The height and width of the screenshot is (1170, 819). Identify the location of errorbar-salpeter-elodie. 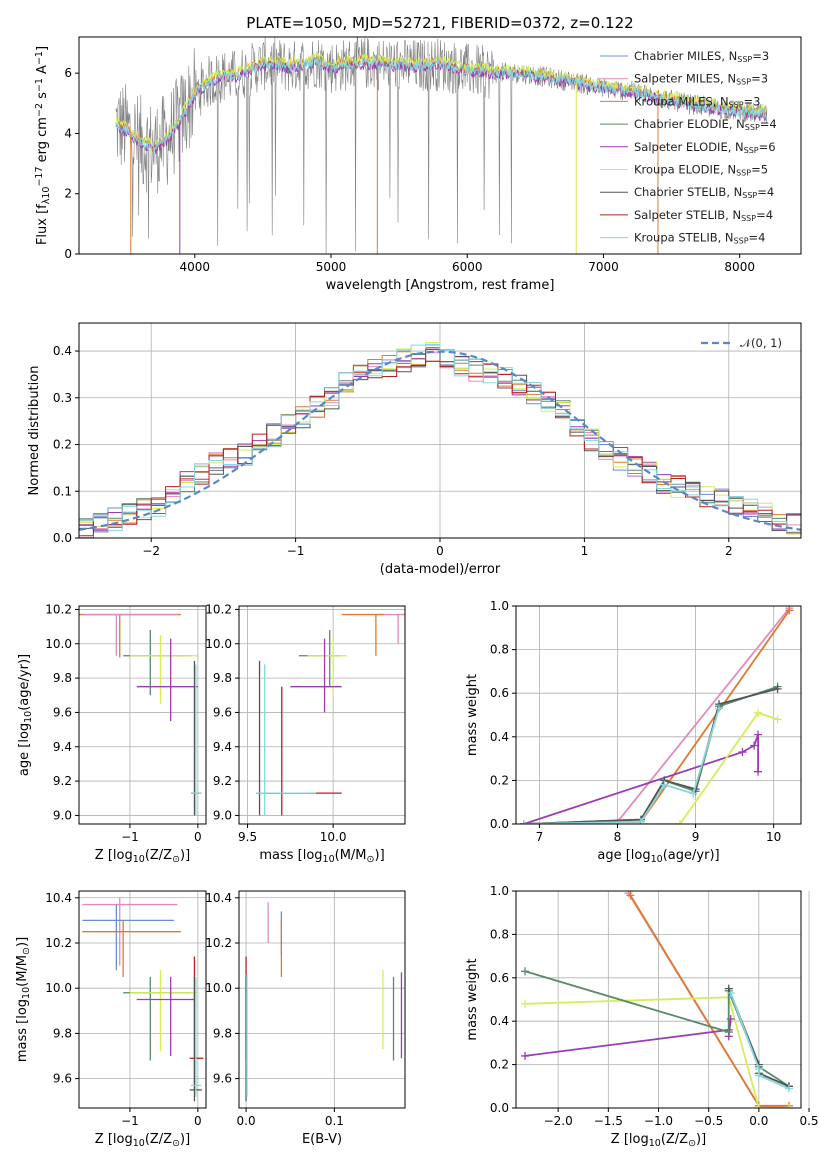
(167, 680).